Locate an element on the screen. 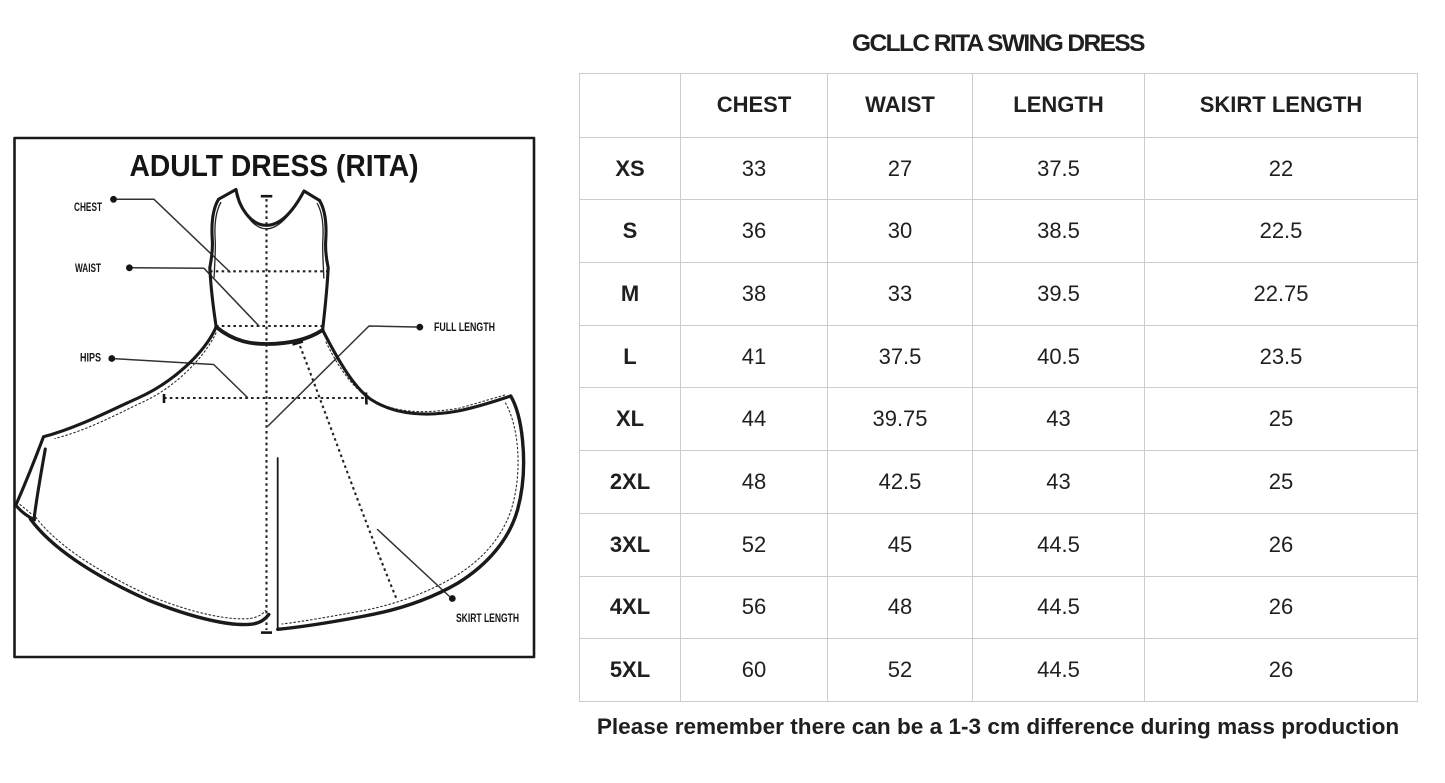  svg-text: ADULT DRESS (RITA) is located at coordinates (274, 165).